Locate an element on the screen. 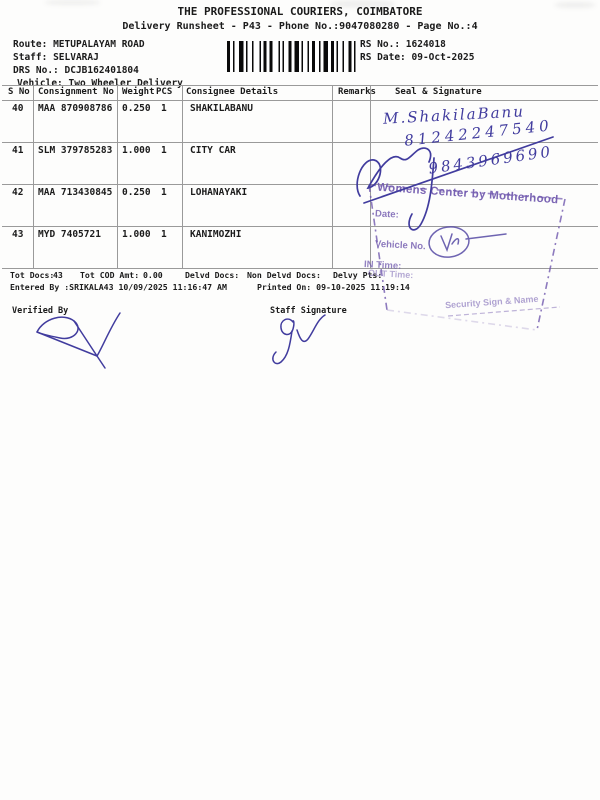 The image size is (600, 800). stamp-border is located at coordinates (467, 257).